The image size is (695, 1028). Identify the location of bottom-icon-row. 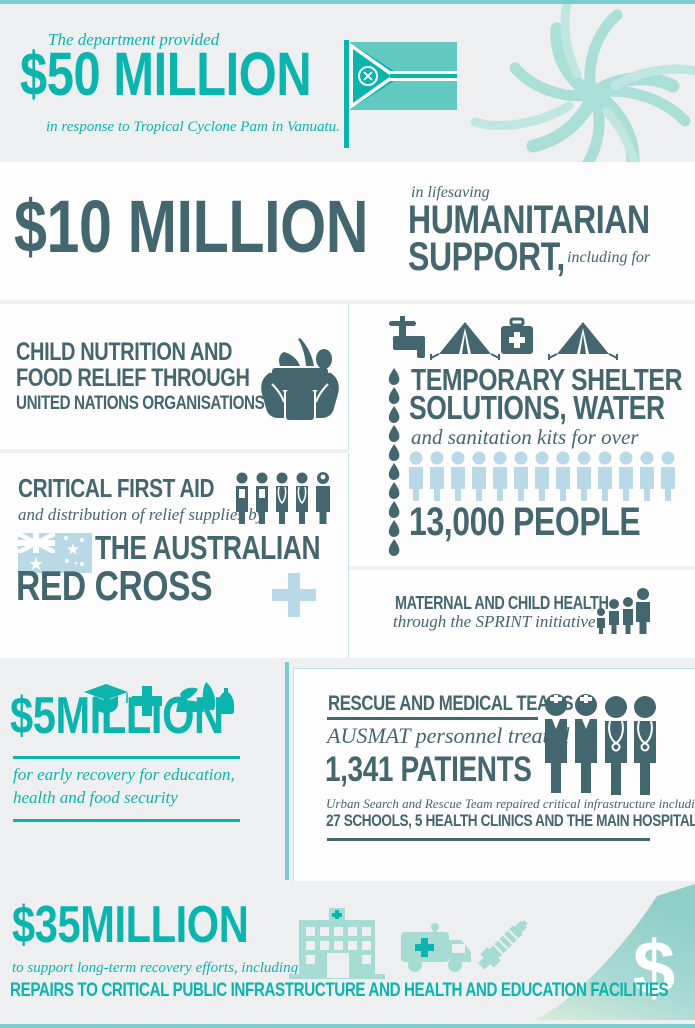
(408, 943).